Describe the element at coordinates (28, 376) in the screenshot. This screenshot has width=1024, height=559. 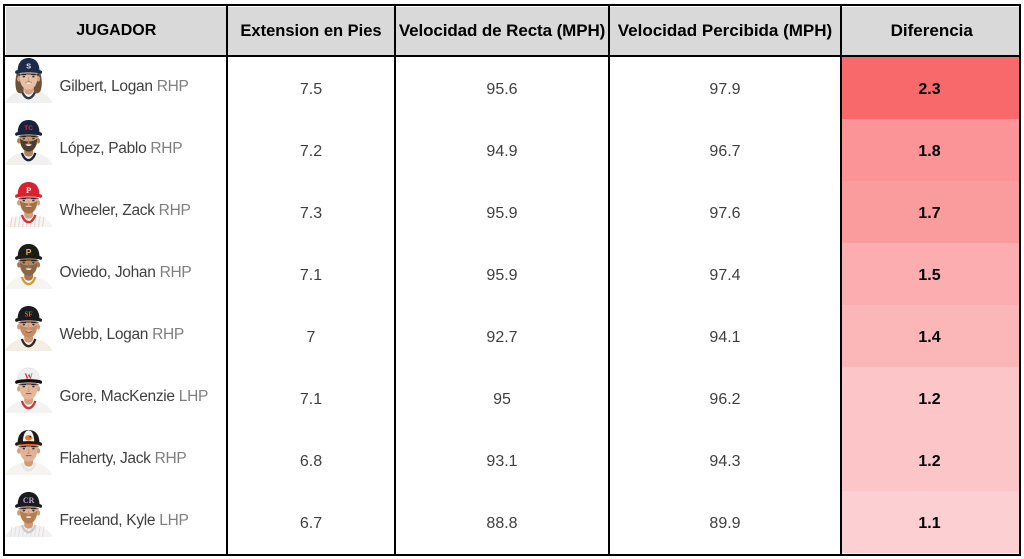
I see `svg-text: W` at that location.